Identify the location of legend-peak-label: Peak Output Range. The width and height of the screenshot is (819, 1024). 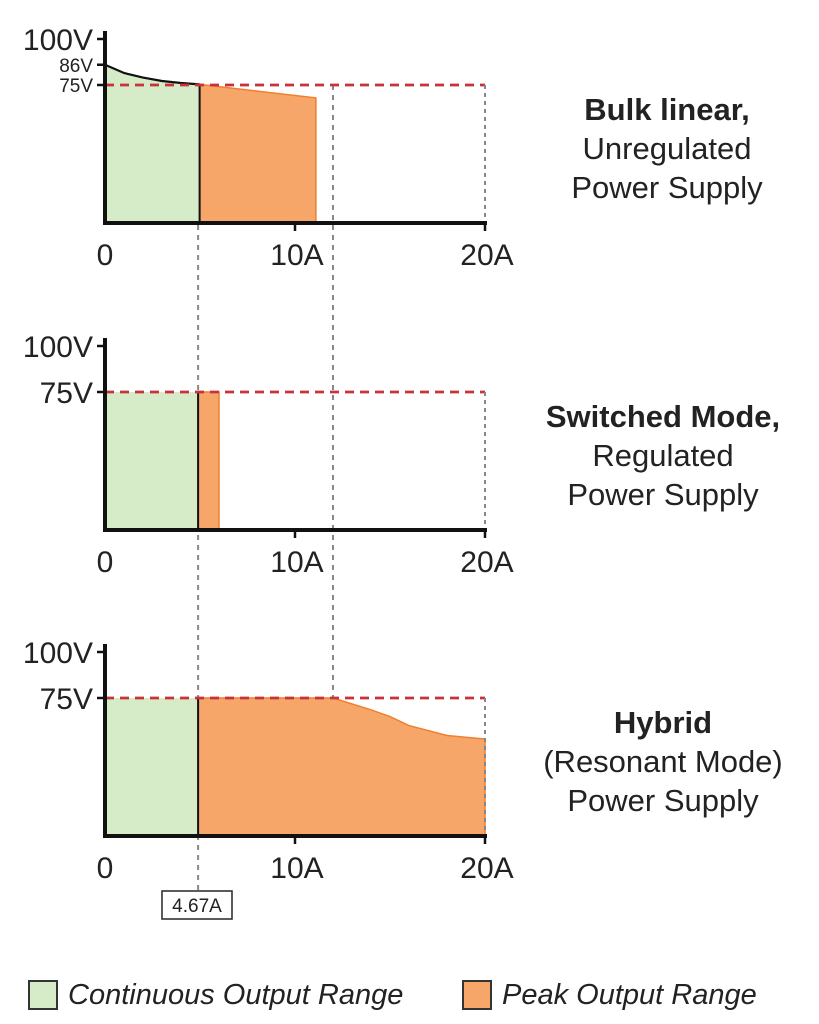
(629, 994).